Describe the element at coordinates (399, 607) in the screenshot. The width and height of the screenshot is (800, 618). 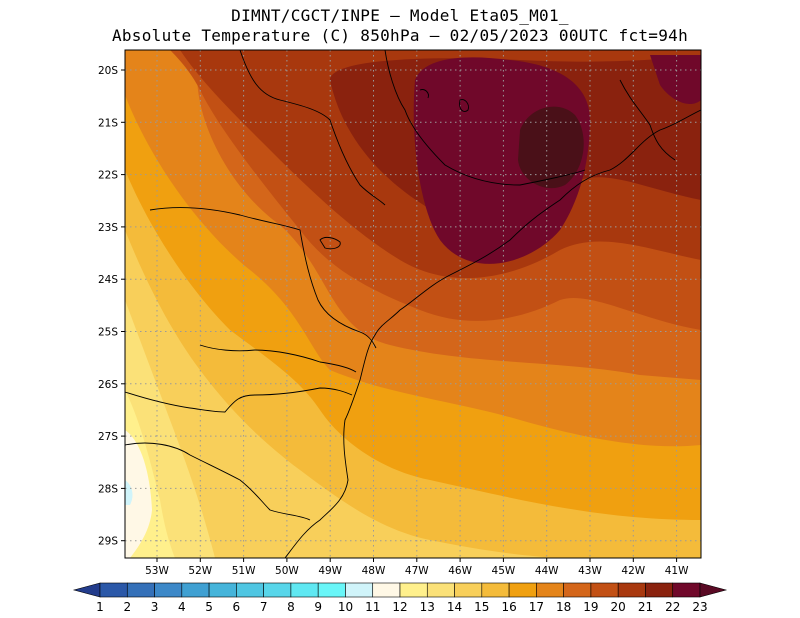
I see `colorbar-label: 12` at that location.